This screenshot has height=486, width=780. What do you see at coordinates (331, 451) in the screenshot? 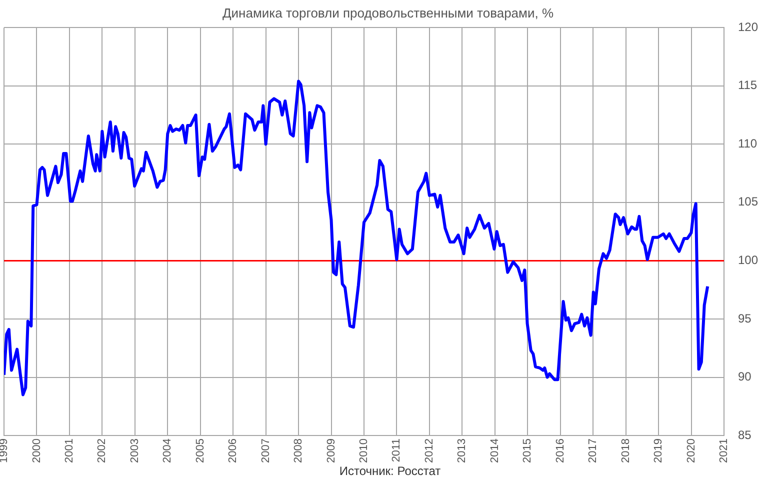
I see `x-tick-label: 2009` at bounding box center [331, 451].